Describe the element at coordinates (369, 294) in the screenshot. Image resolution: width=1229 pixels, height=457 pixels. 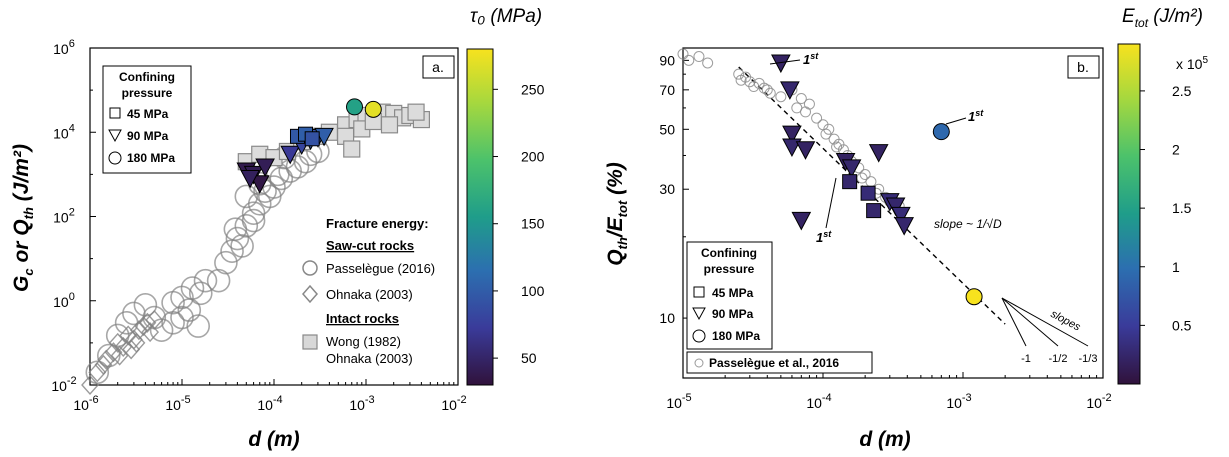
I see `ohnaka-sawcut-label: Ohnaka (2003)` at that location.